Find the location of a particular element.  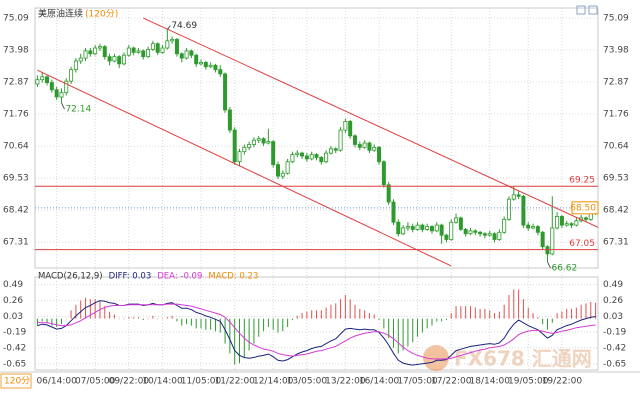

diff-line is located at coordinates (316, 333).